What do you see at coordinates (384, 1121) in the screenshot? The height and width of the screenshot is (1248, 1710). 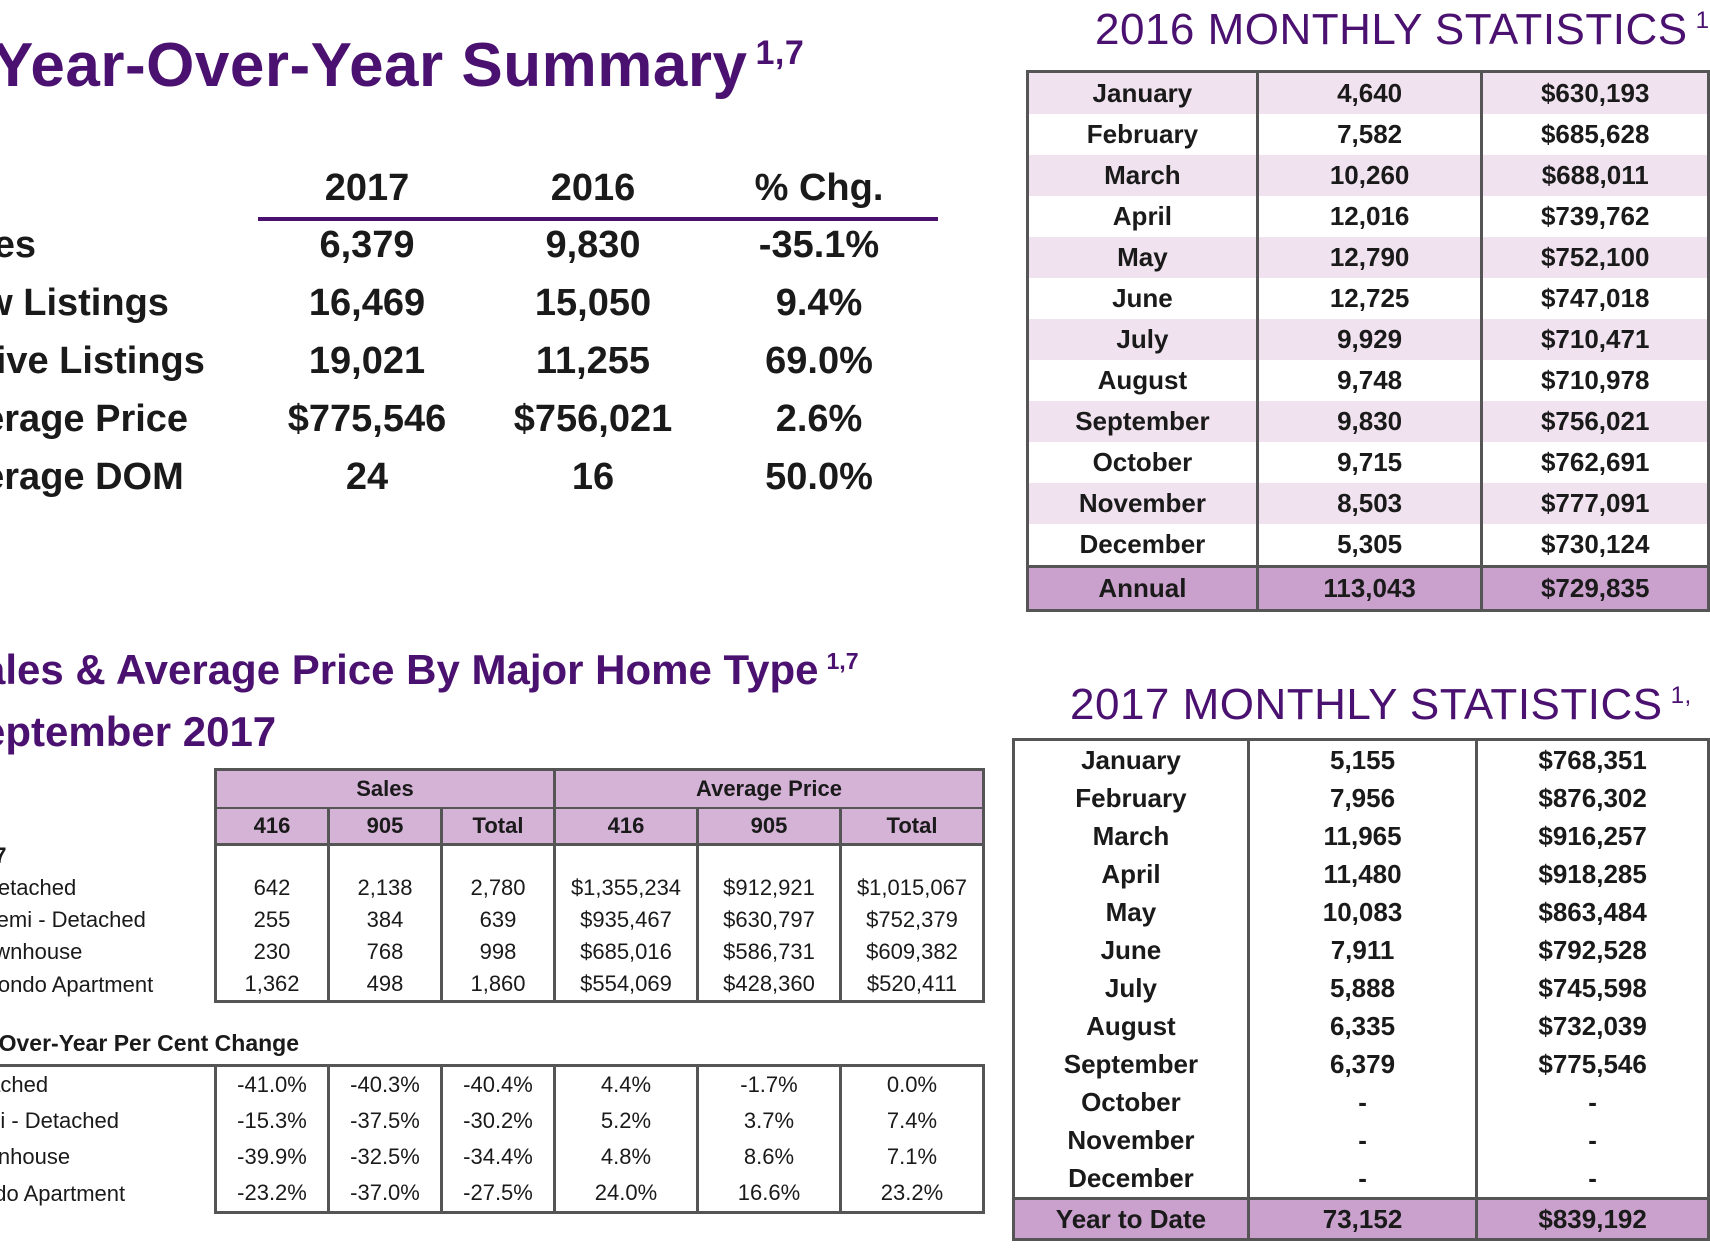 I see `pct-cell: -37.5%` at bounding box center [384, 1121].